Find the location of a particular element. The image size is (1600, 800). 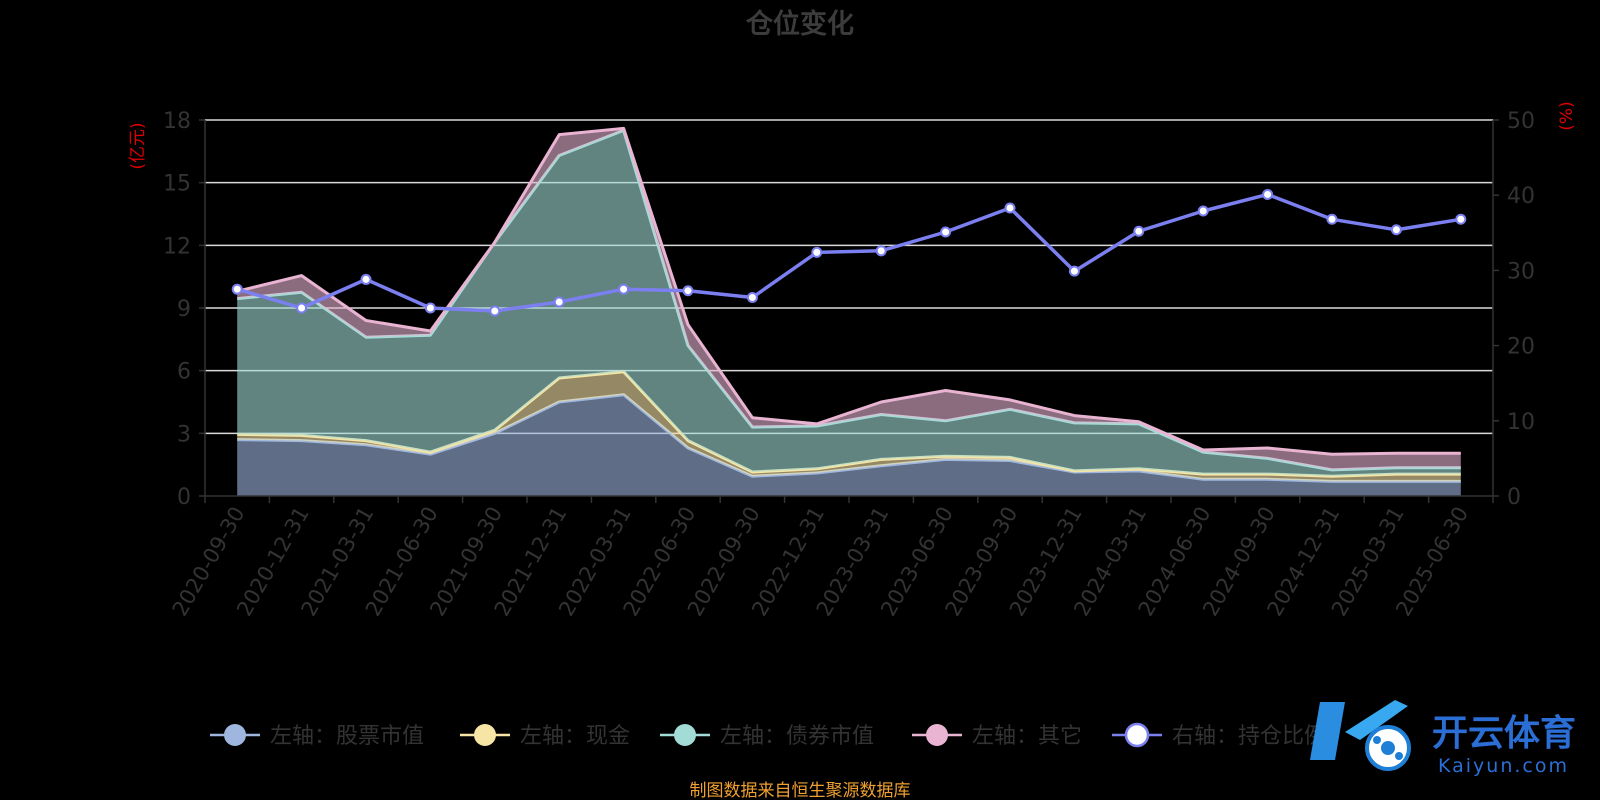

watermark-cn: 开云体育 is located at coordinates (1504, 733).